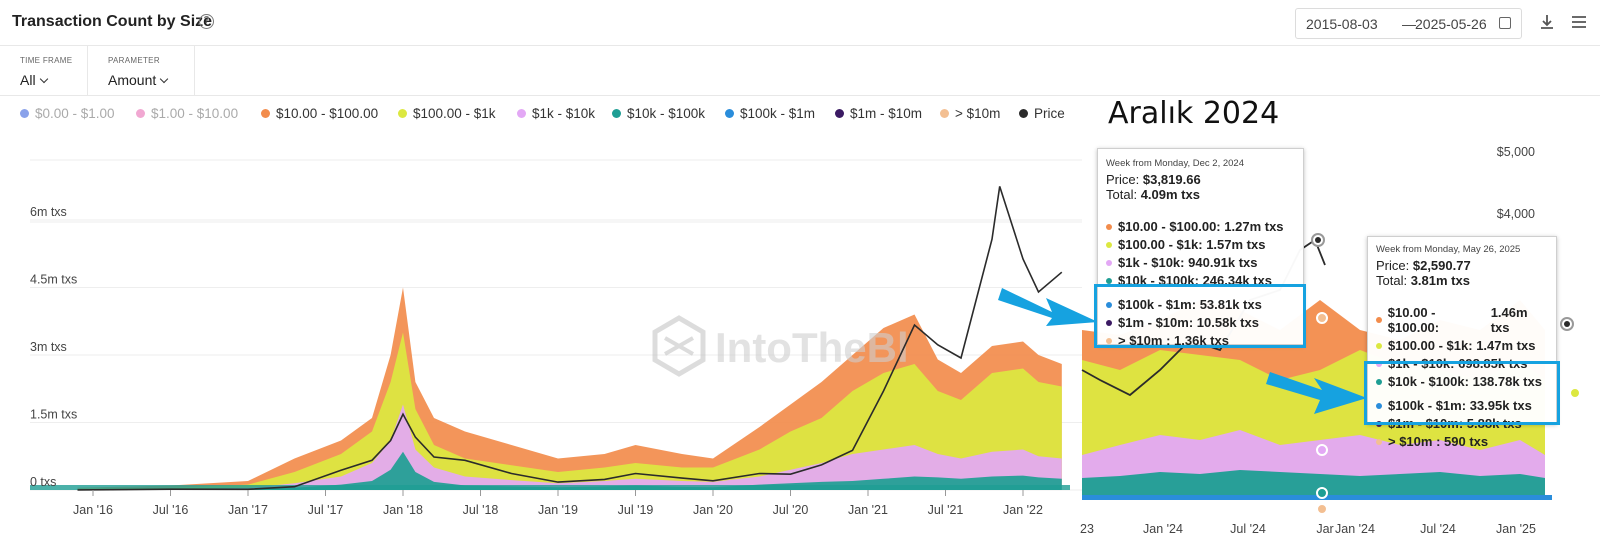  Describe the element at coordinates (1042, 113) in the screenshot. I see `legend-item-price: Price` at that location.